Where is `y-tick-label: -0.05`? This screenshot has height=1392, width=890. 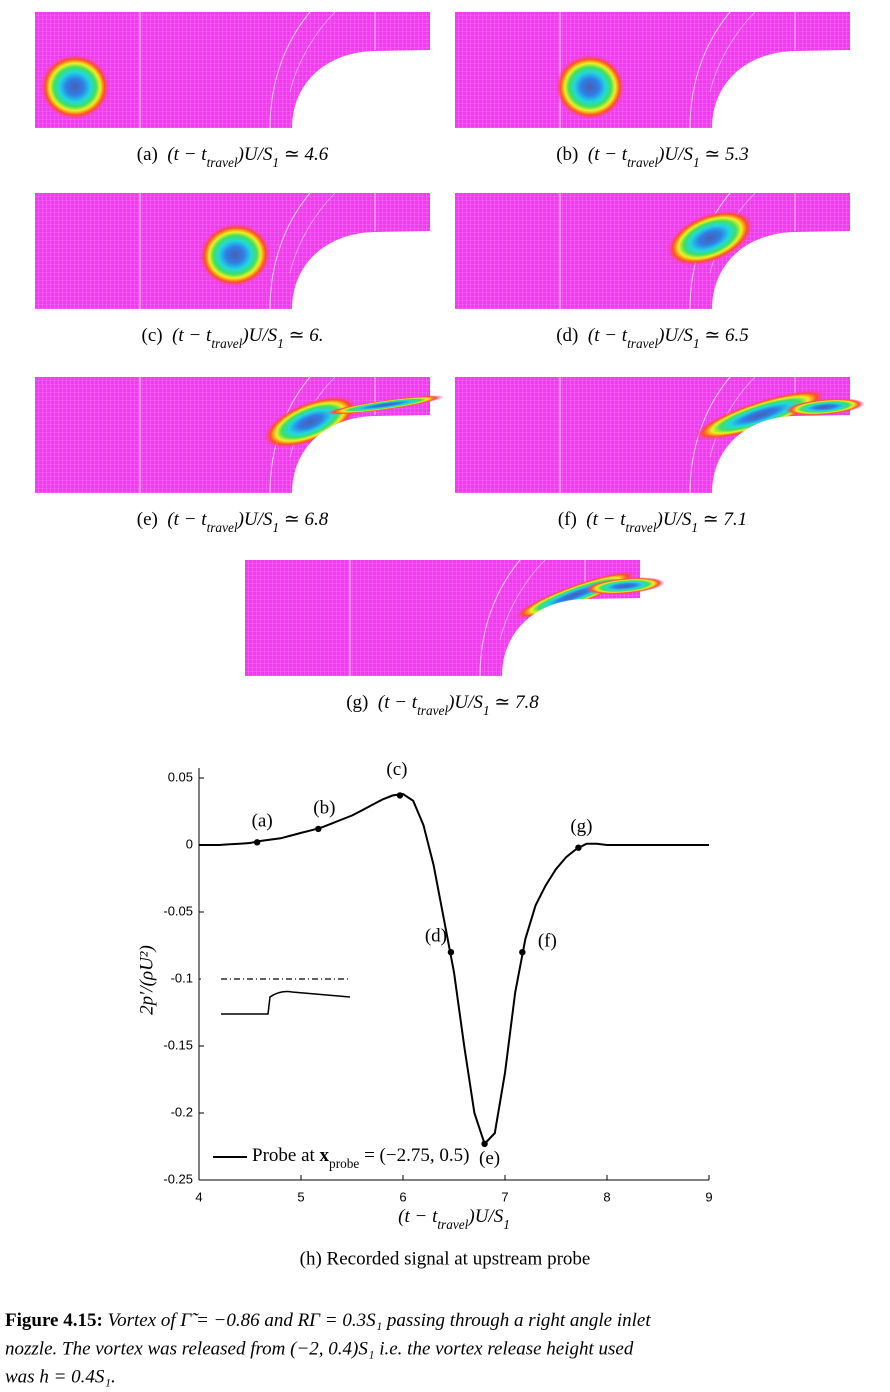
y-tick-label: -0.05 is located at coordinates (178, 910).